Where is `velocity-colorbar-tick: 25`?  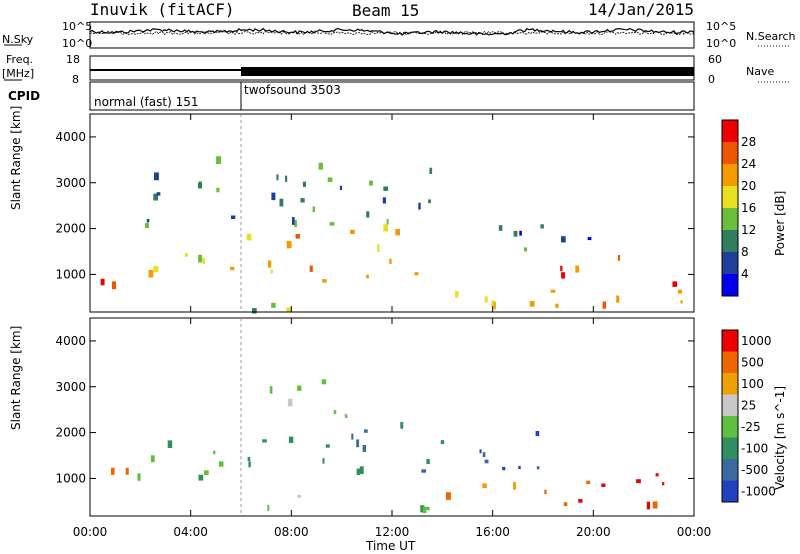
velocity-colorbar-tick: 25 is located at coordinates (748, 405).